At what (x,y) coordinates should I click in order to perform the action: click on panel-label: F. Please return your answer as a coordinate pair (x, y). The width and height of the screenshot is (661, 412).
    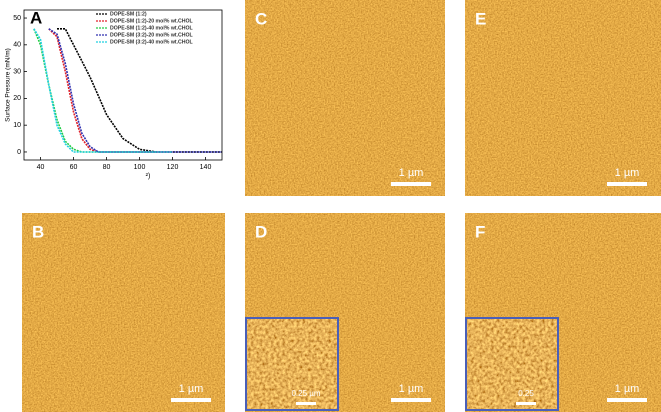
    Looking at the image, I should click on (480, 231).